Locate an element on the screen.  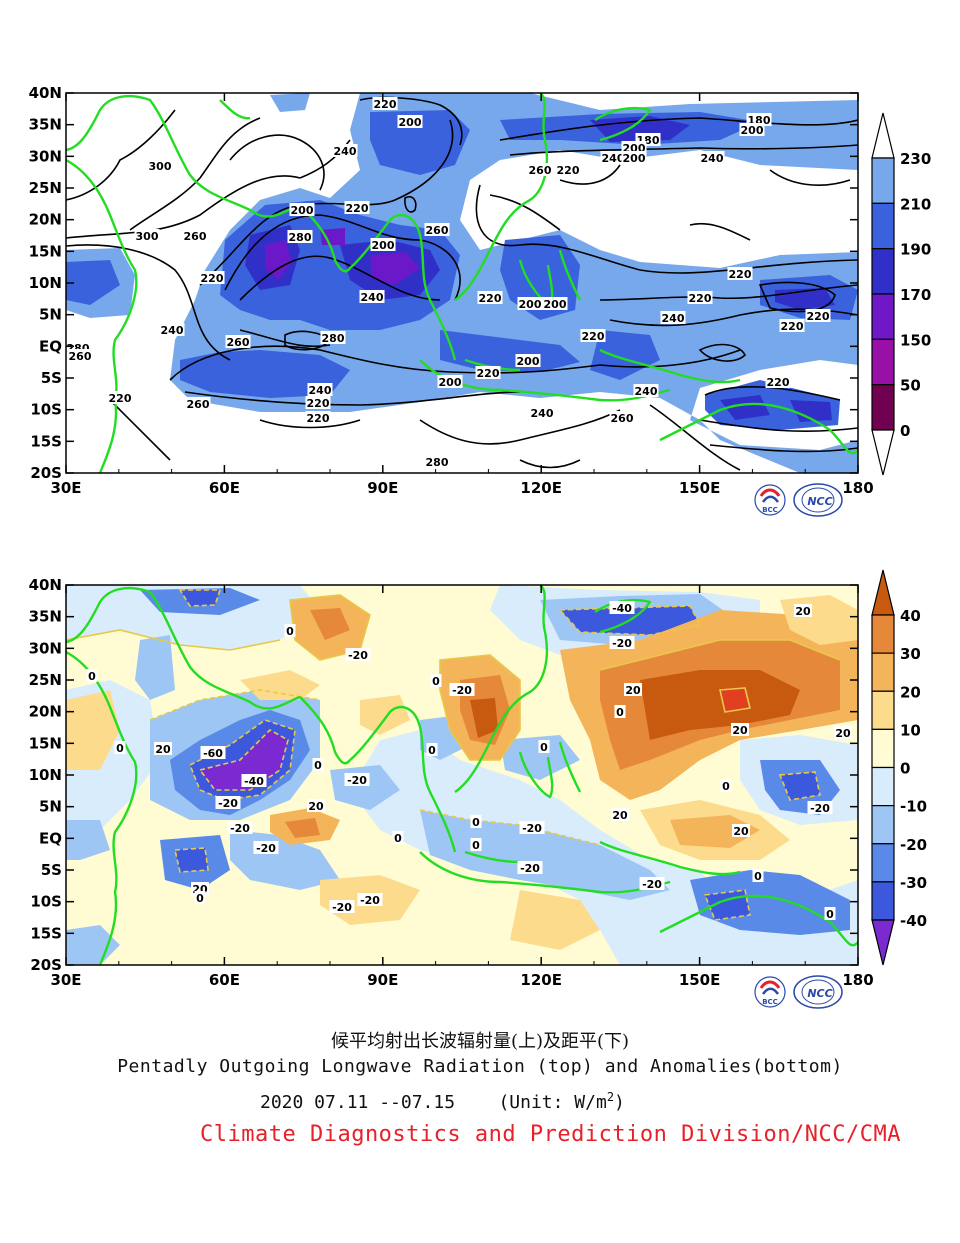
colorbar-label: -40 is located at coordinates (913, 921).